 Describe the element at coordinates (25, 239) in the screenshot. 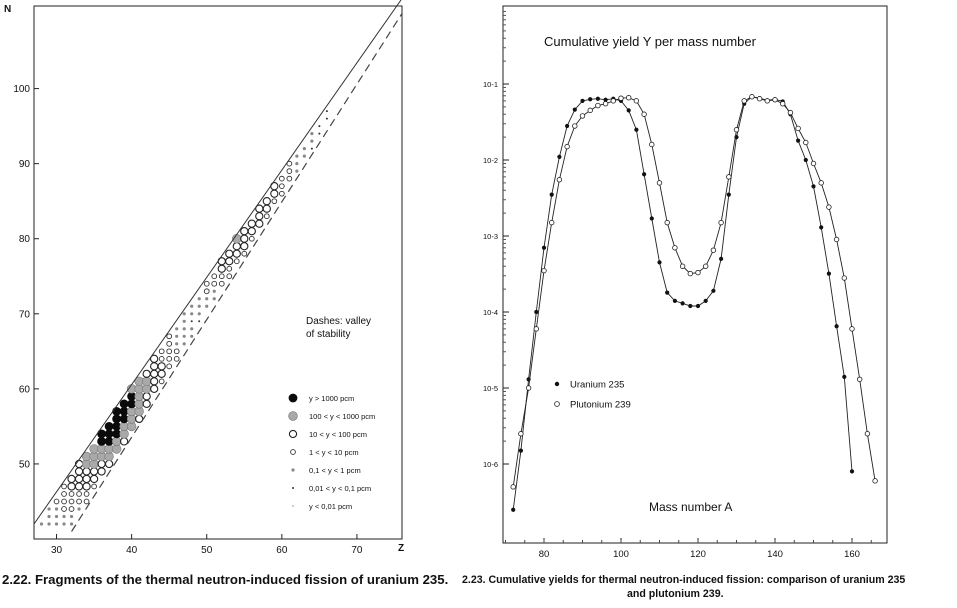

I see `left-y-tick-label: 80` at that location.